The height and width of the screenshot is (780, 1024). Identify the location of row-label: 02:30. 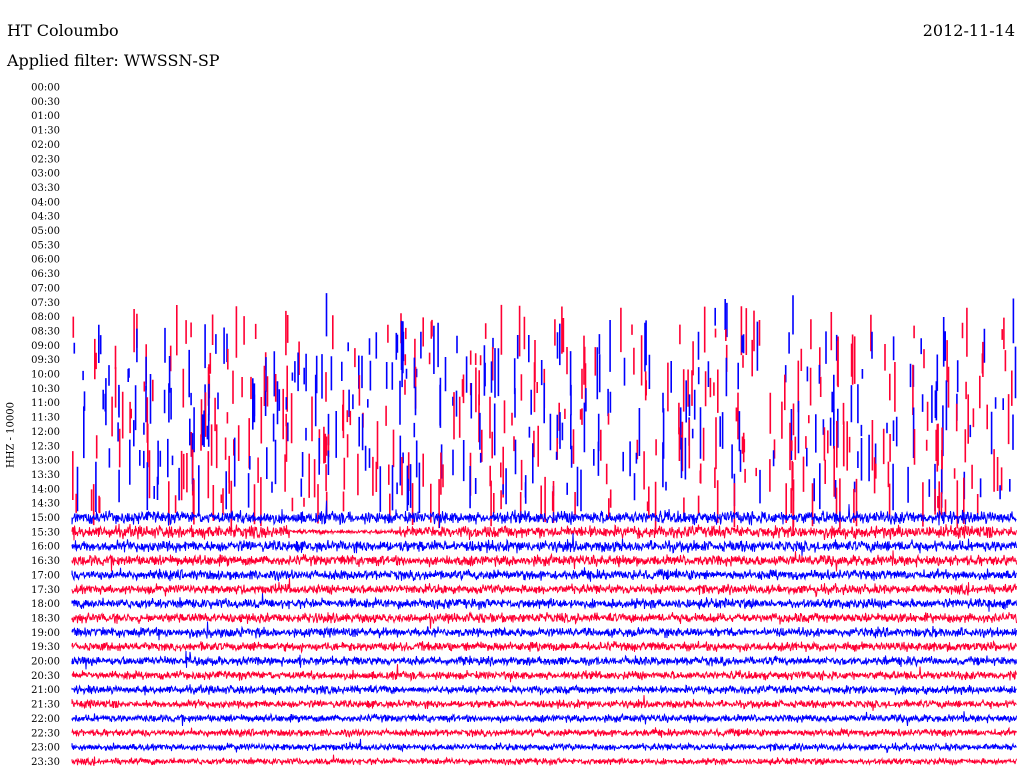
(45, 159).